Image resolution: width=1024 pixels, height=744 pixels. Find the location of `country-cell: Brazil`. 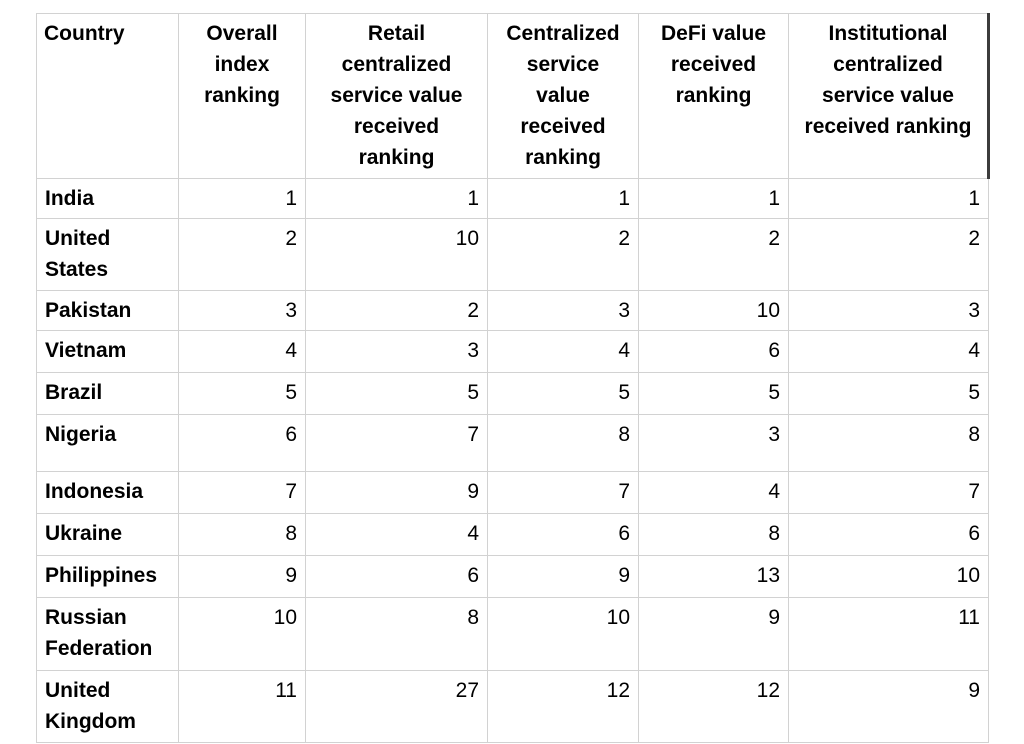

country-cell: Brazil is located at coordinates (107, 394).